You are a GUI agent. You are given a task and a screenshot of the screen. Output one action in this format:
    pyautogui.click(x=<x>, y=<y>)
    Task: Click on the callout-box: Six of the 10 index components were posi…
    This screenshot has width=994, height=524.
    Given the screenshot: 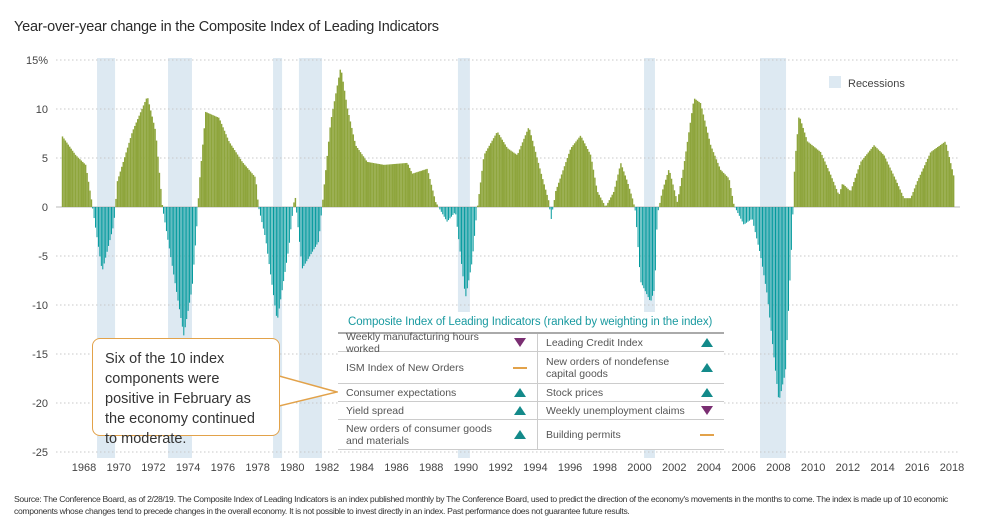 What is the action you would take?
    pyautogui.click(x=186, y=392)
    